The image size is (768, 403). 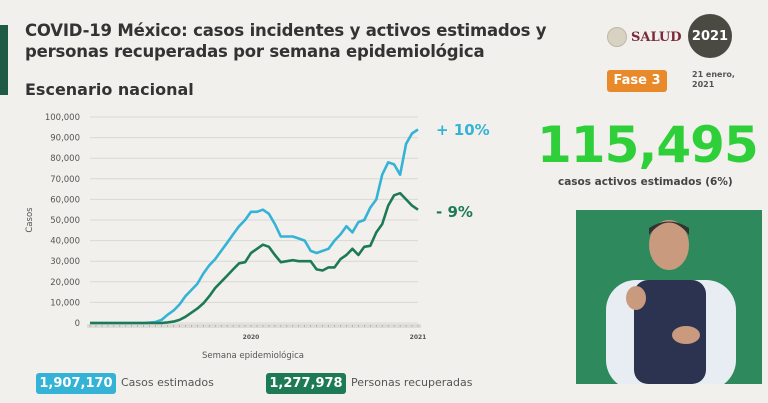 I want to click on y-tick-label: 20,000, so click(x=65, y=283).